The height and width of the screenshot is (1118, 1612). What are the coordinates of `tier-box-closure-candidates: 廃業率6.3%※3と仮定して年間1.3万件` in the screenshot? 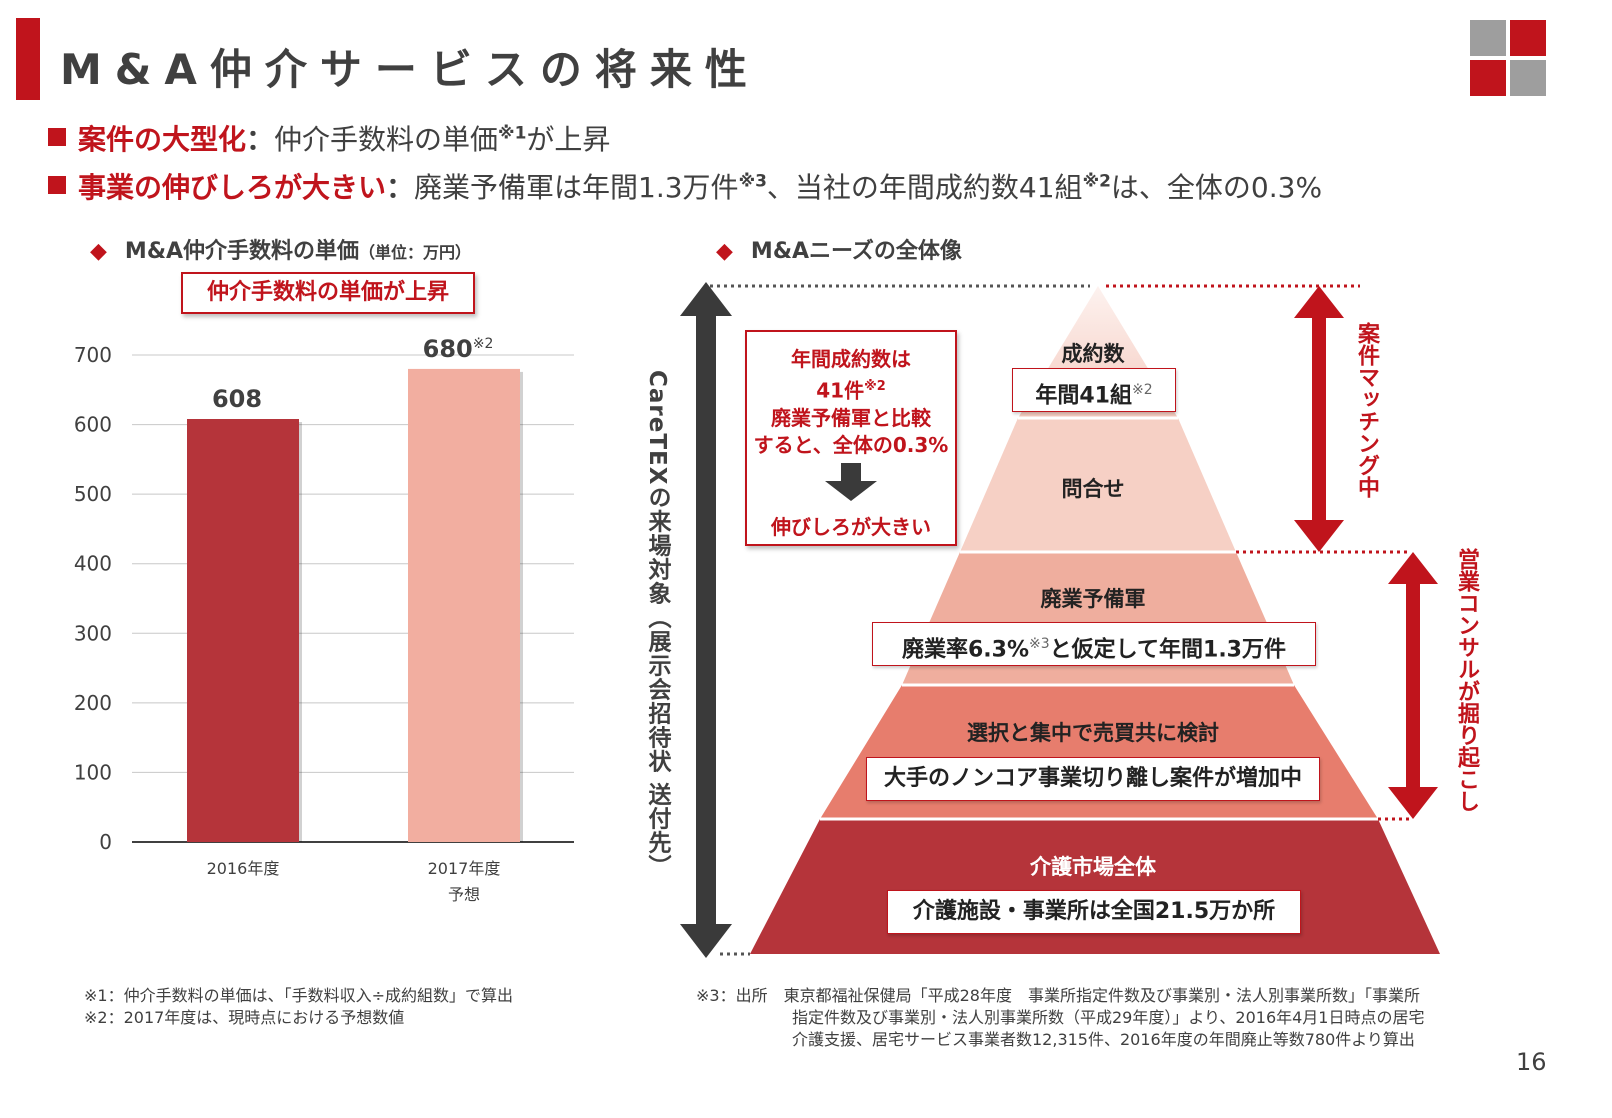 It's located at (1094, 644).